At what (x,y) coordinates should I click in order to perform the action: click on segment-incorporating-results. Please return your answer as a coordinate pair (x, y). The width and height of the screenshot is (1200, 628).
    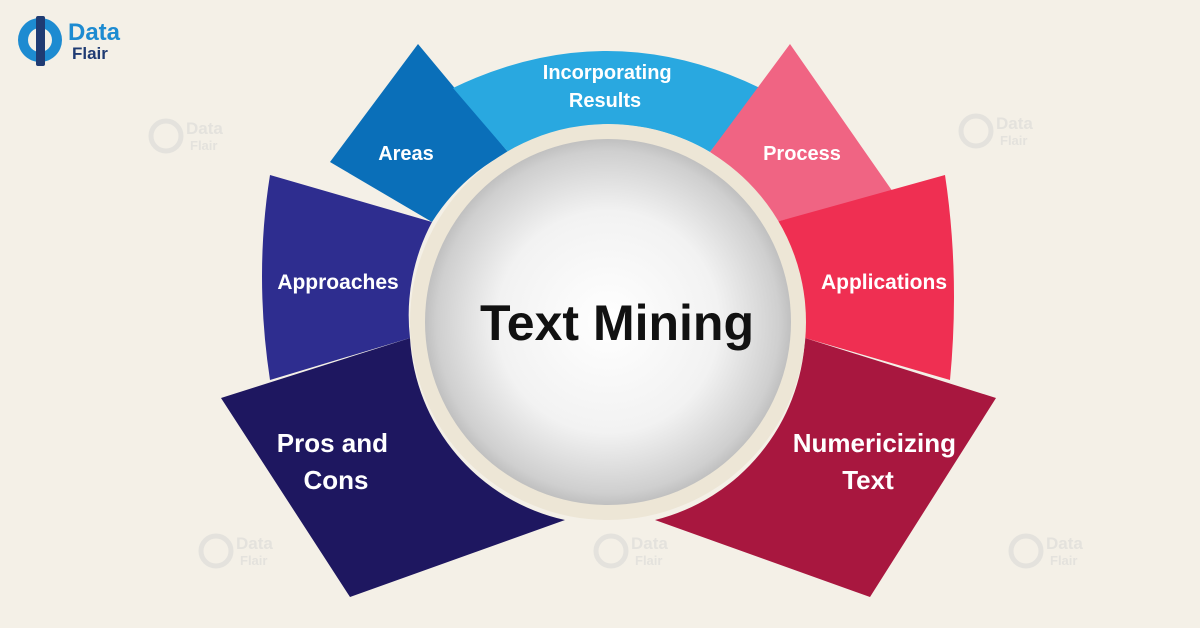
    Looking at the image, I should click on (606, 101).